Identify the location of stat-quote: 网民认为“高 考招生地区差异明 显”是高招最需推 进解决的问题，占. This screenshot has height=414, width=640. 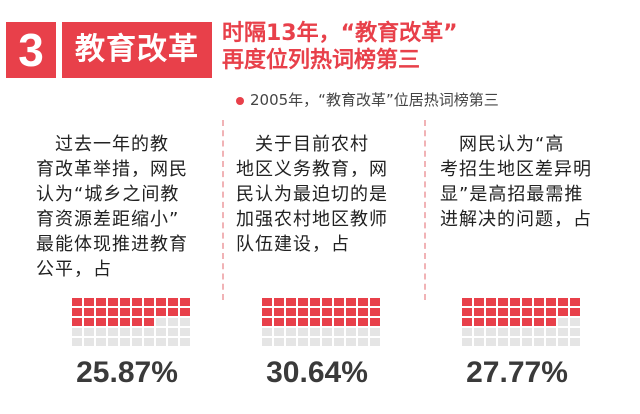
(516, 182).